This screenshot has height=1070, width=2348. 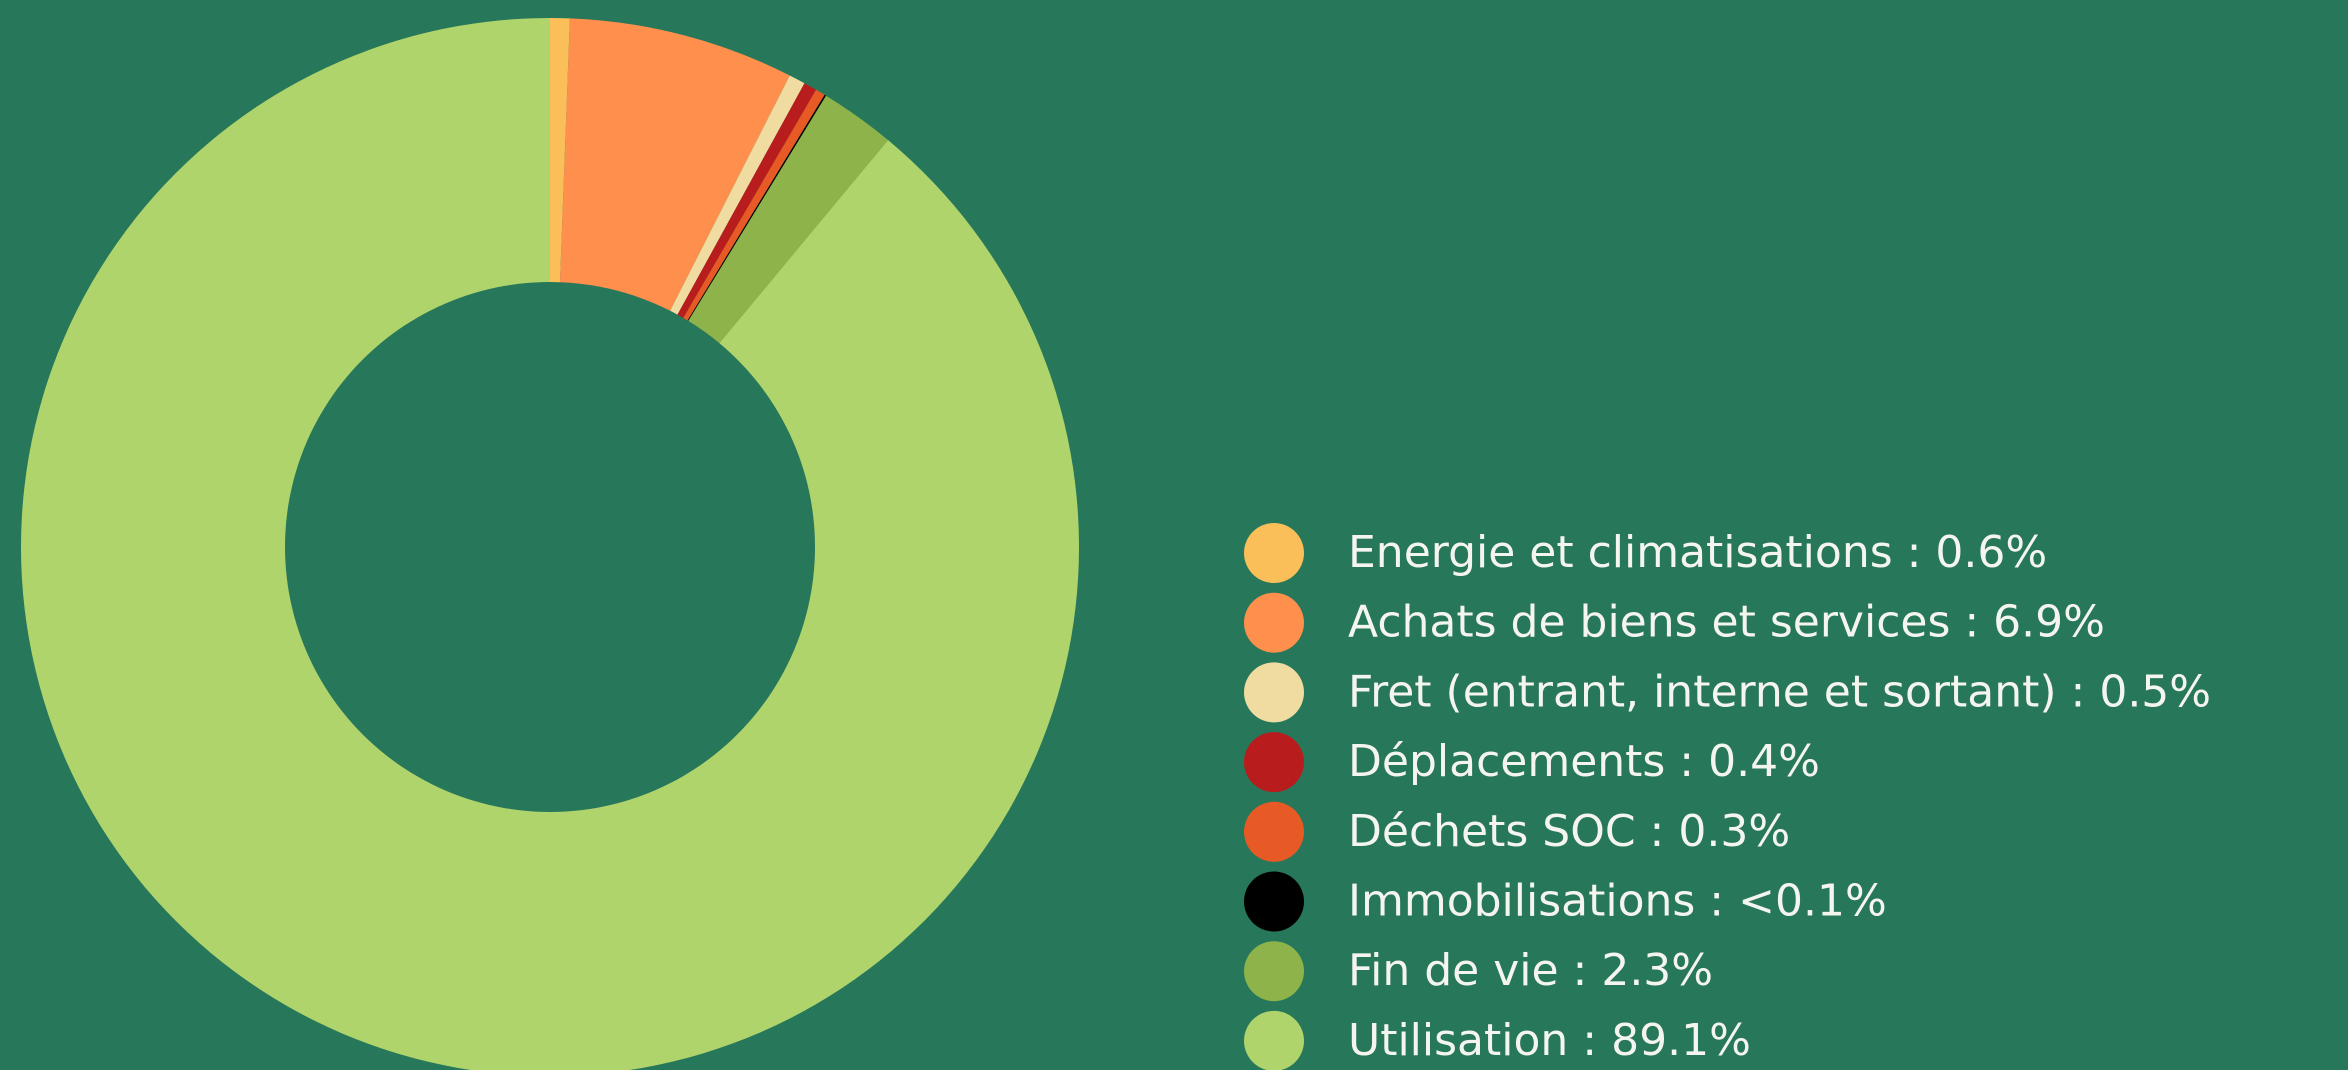 What do you see at coordinates (1530, 970) in the screenshot?
I see `legend-label: Fin de vie : 2.3%` at bounding box center [1530, 970].